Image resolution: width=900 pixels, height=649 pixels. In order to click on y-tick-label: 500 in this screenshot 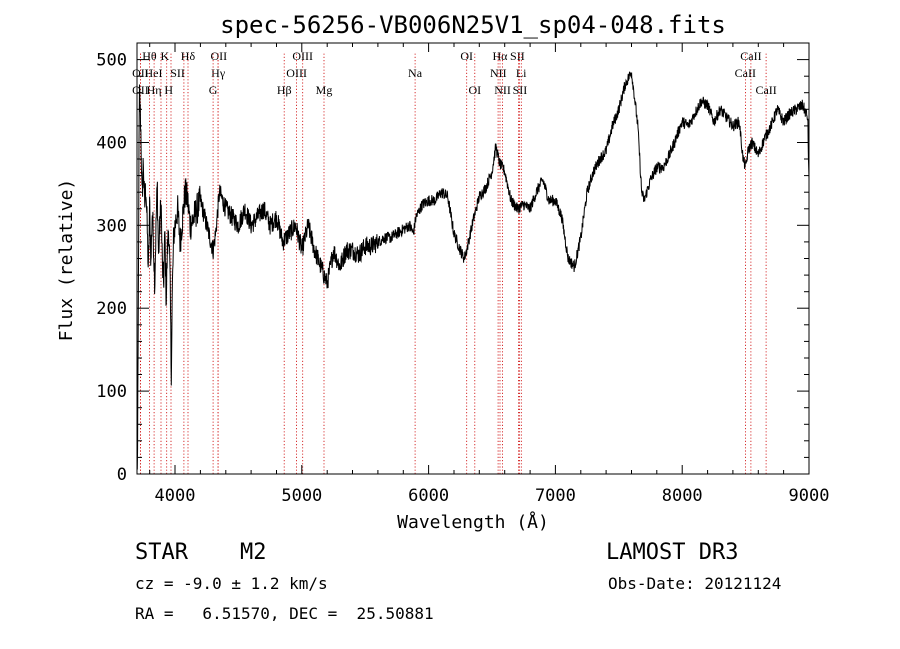, I will do `click(111, 61)`.